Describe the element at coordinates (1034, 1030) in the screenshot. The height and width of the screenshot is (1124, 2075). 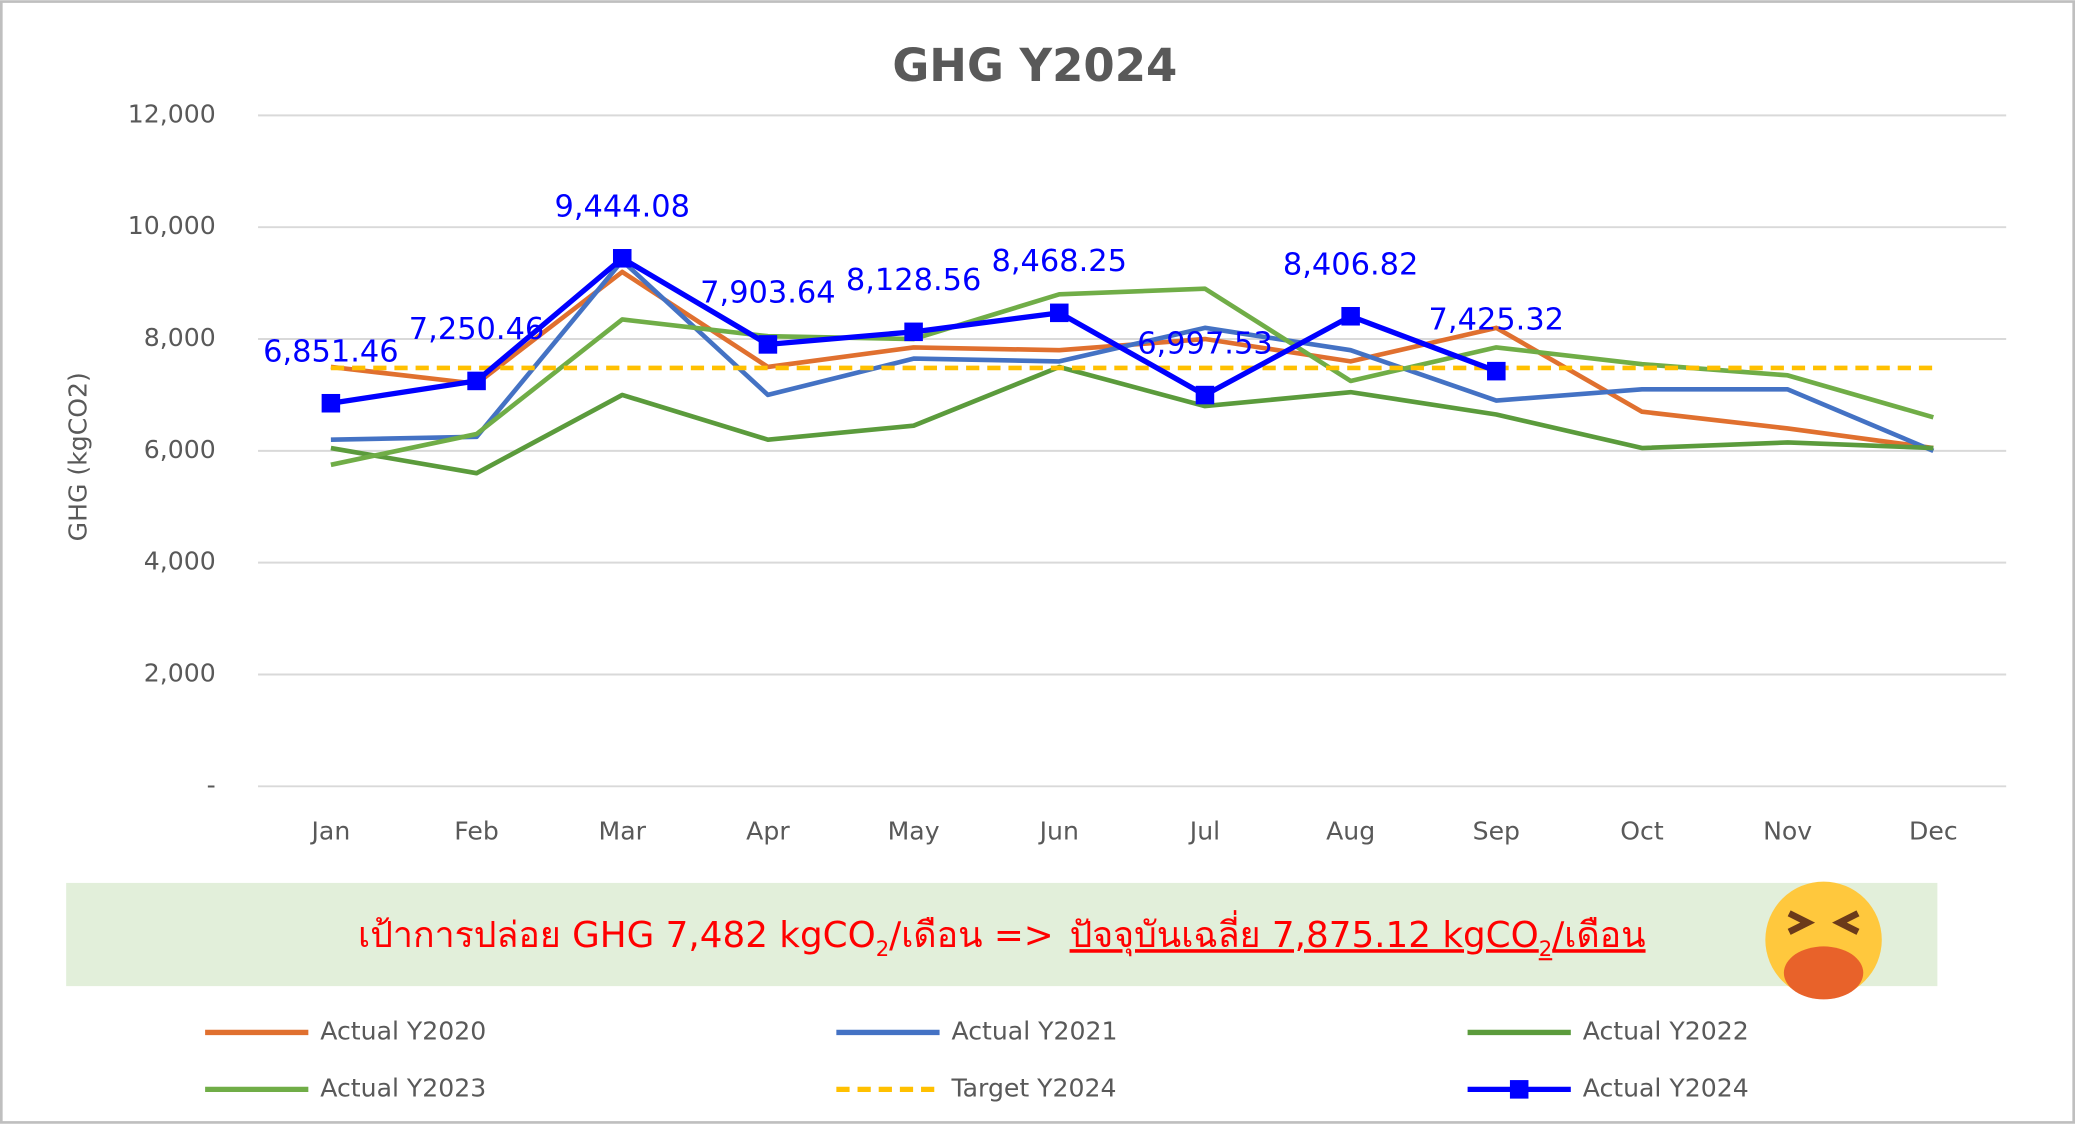
I see `legend-label: Actual Y2021` at that location.